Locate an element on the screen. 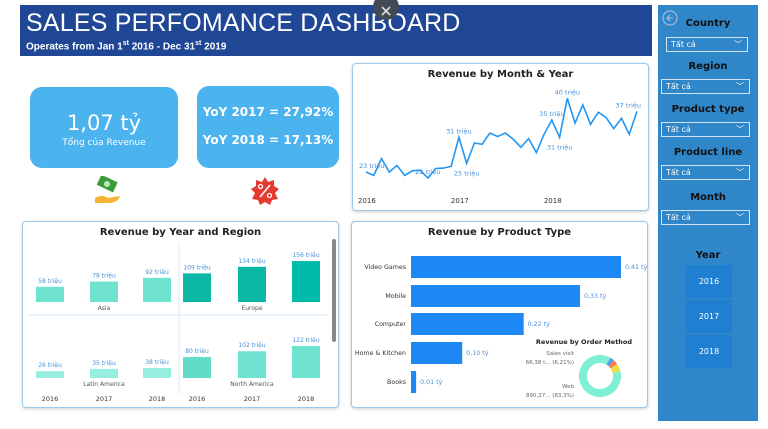 The width and height of the screenshot is (768, 429). data-label: 23 triệu is located at coordinates (371, 166).